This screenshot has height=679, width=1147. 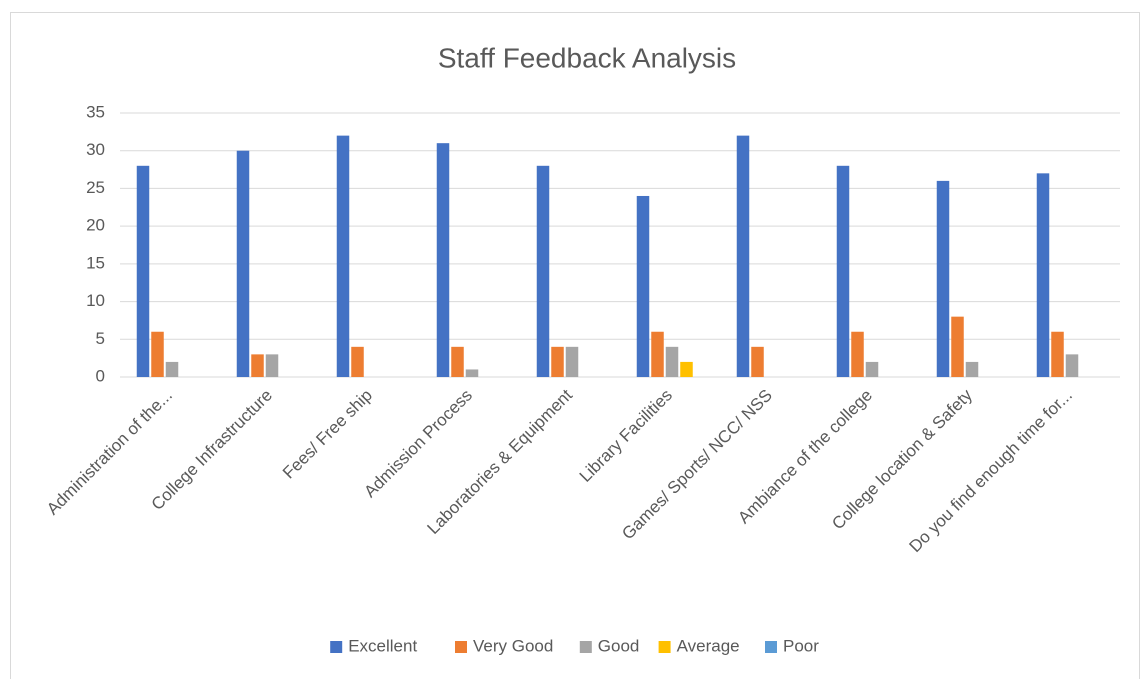 I want to click on y-tick-label: 35, so click(x=95, y=111).